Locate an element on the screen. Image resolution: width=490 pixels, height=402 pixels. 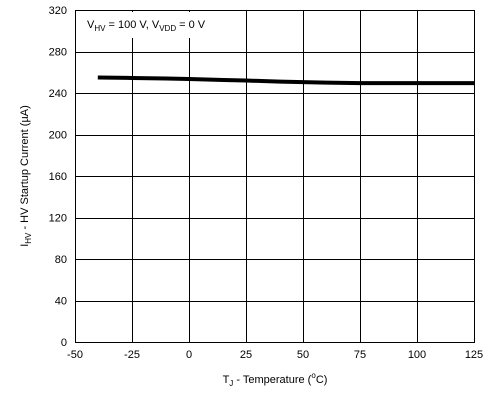
x-axis-title: TJ - Temperature (oC) is located at coordinates (275, 379).